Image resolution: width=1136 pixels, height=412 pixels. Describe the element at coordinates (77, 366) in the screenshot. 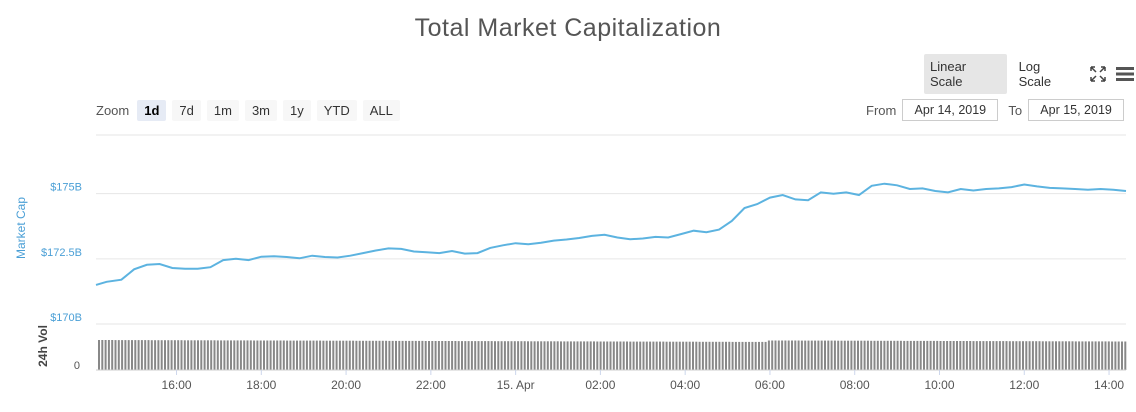

I see `volume-zero-tick: 0` at that location.